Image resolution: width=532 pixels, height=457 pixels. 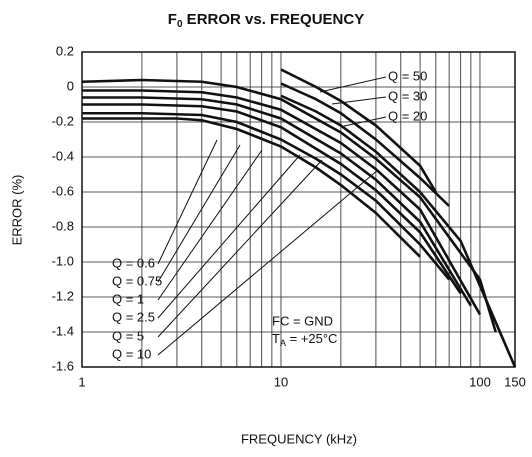 I want to click on annotation: FC = GND, so click(x=302, y=320).